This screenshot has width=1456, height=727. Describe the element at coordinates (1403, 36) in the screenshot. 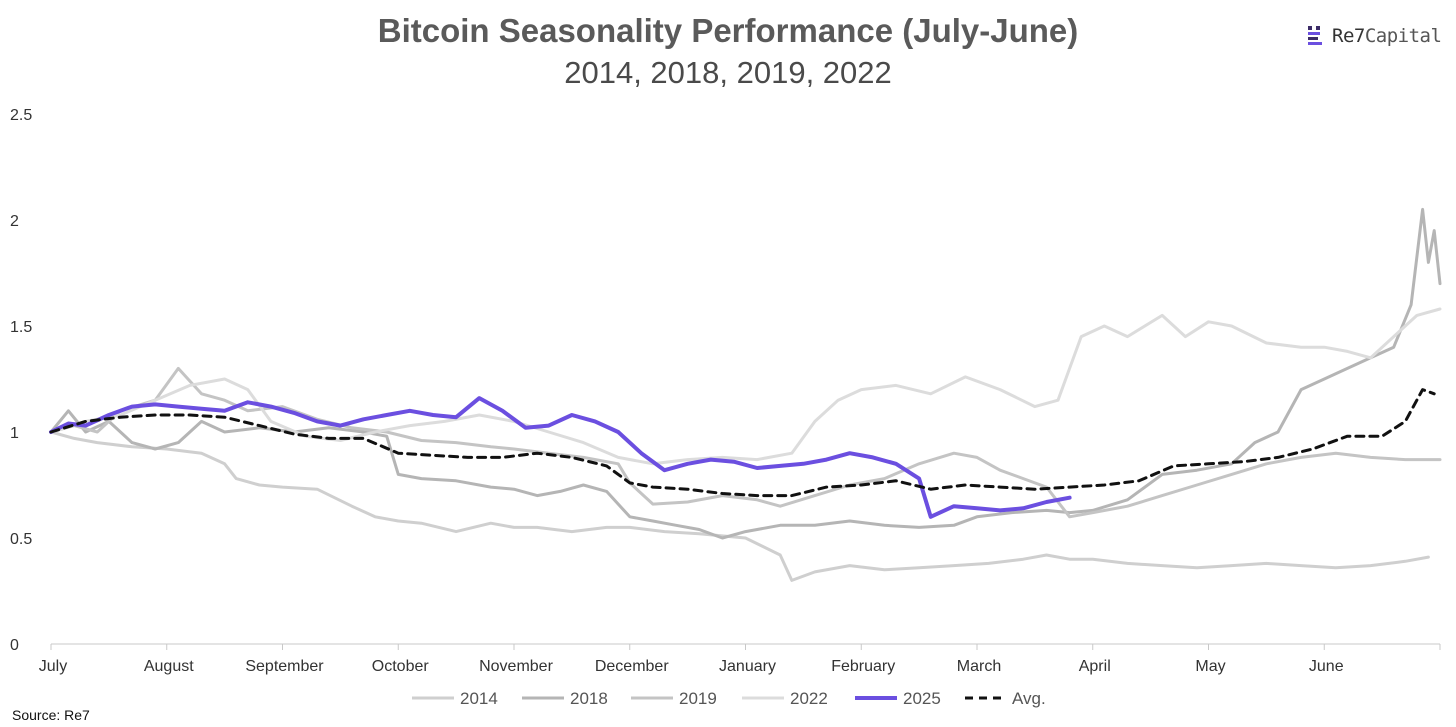

I see `logo-text-light: Capital` at that location.